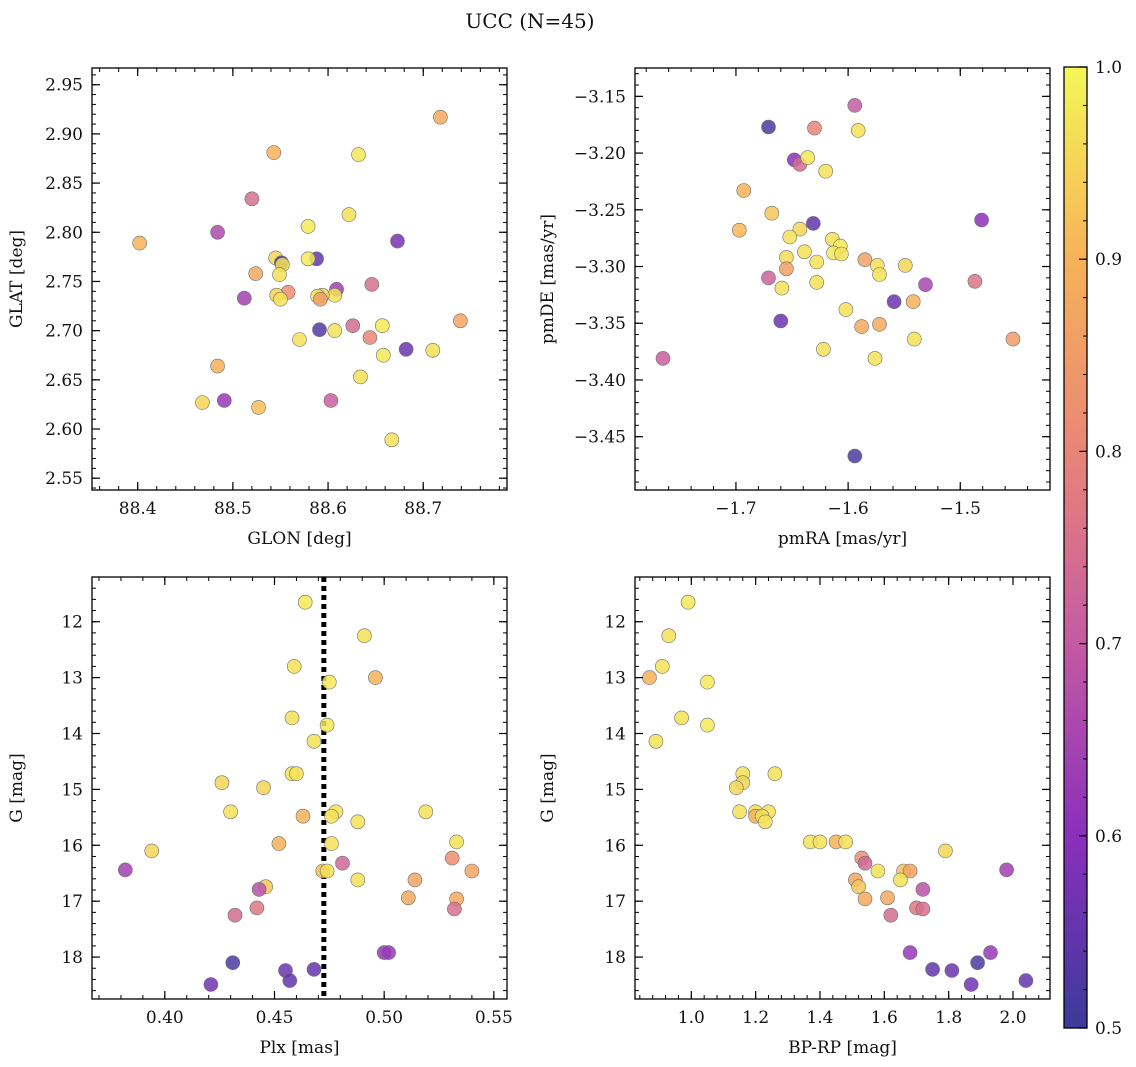 The height and width of the screenshot is (1067, 1136). I want to click on x-tick-label: −1.7, so click(735, 509).